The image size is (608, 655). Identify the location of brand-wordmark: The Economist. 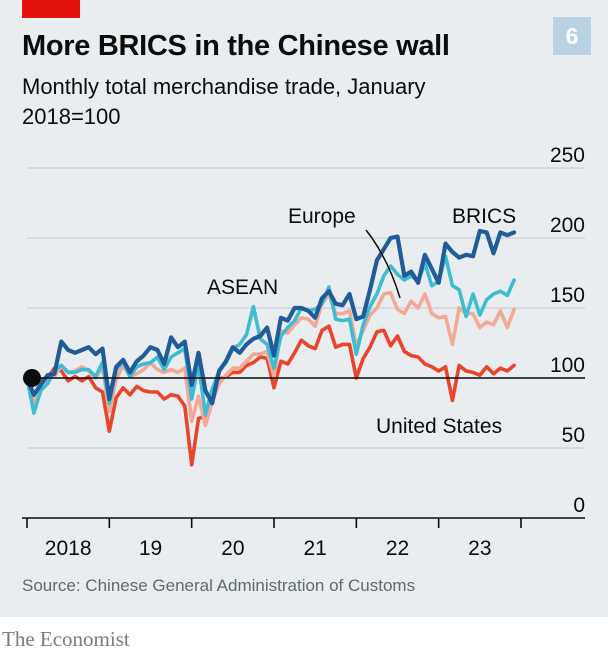
(66, 639).